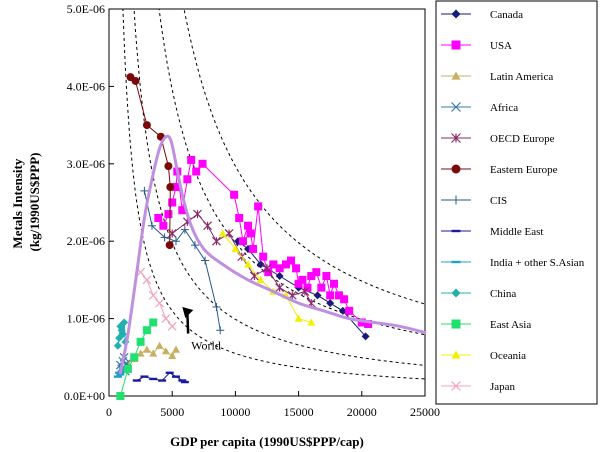 This screenshot has width=600, height=452. I want to click on legend-label: Oceania, so click(508, 356).